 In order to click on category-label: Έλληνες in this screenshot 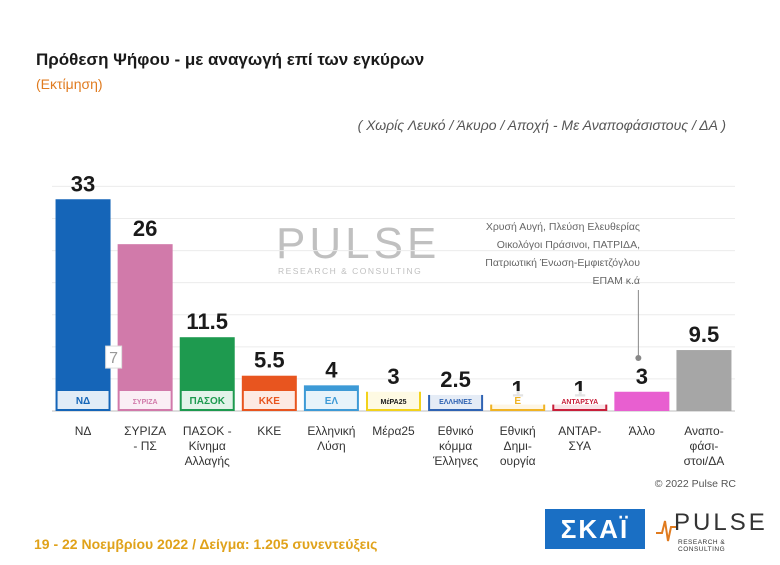, I will do `click(455, 461)`.